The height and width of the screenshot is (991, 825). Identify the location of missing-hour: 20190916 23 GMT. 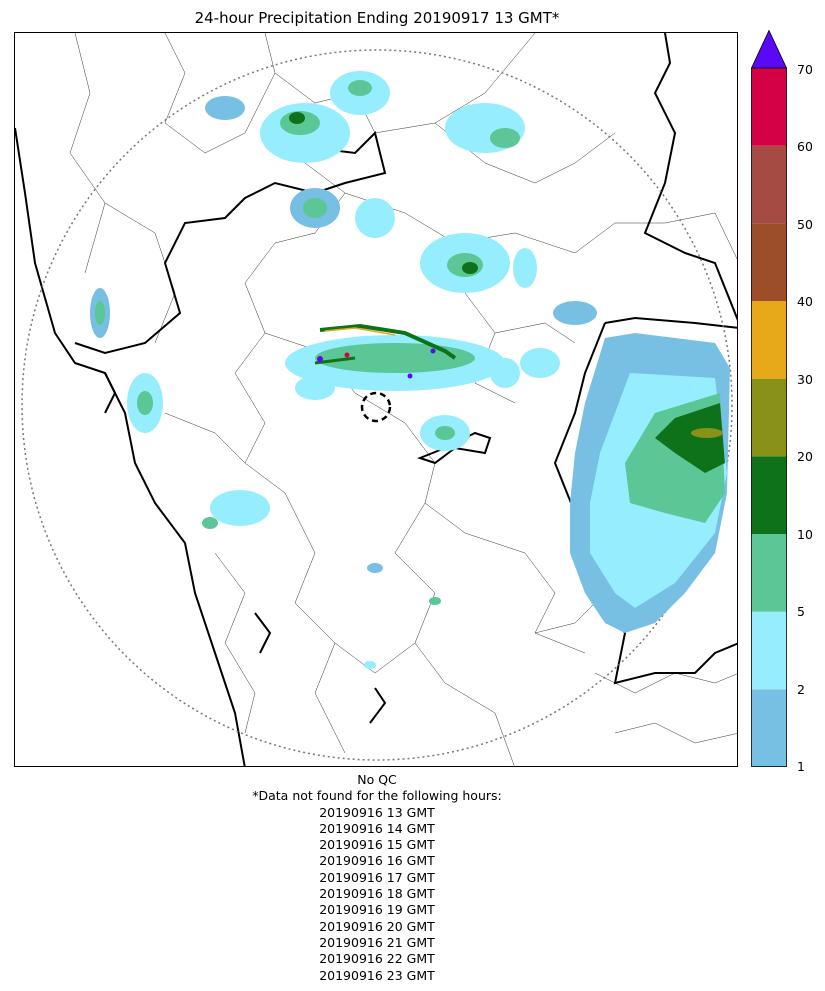
(377, 975).